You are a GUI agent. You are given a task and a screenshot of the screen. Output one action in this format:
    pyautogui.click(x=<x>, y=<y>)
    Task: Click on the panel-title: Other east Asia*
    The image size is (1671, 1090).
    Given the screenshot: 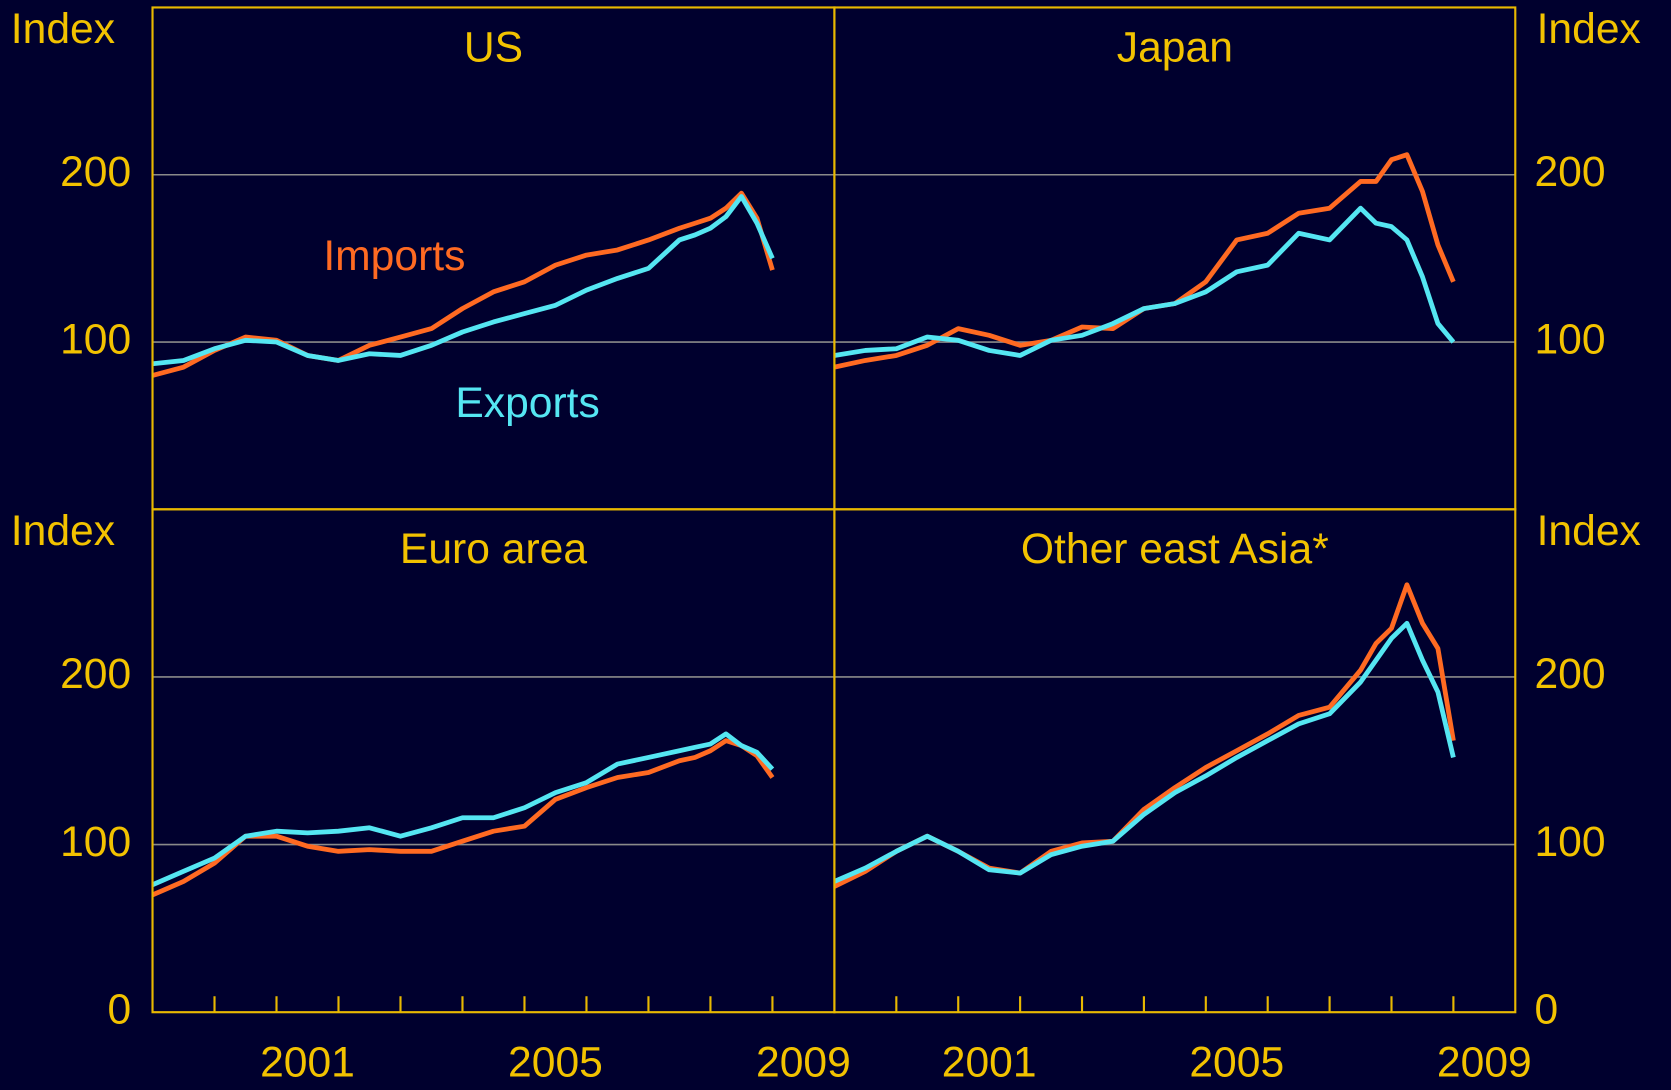 What is the action you would take?
    pyautogui.click(x=1175, y=549)
    